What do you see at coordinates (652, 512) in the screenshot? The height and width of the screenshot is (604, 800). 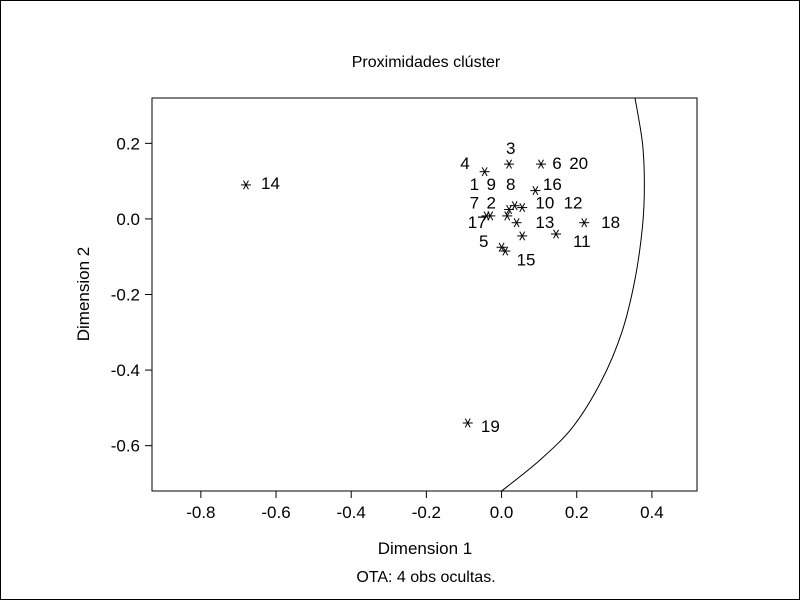 I see `x-tick-label: 0.4` at bounding box center [652, 512].